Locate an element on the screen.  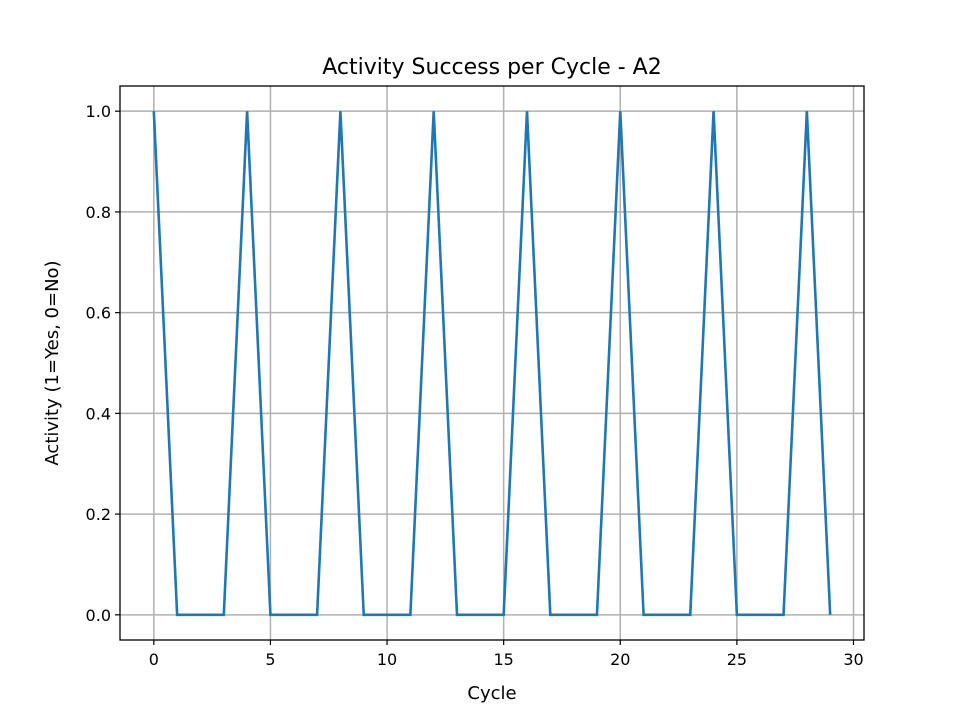
x-tick-label: 25 is located at coordinates (737, 659).